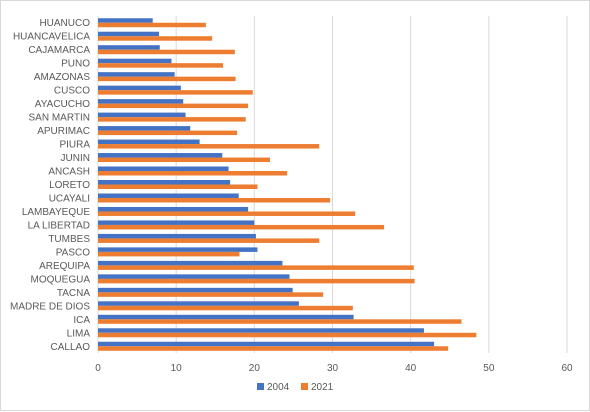 Image resolution: width=590 pixels, height=412 pixels. What do you see at coordinates (64, 266) in the screenshot?
I see `category-label: AREQUIPA` at bounding box center [64, 266].